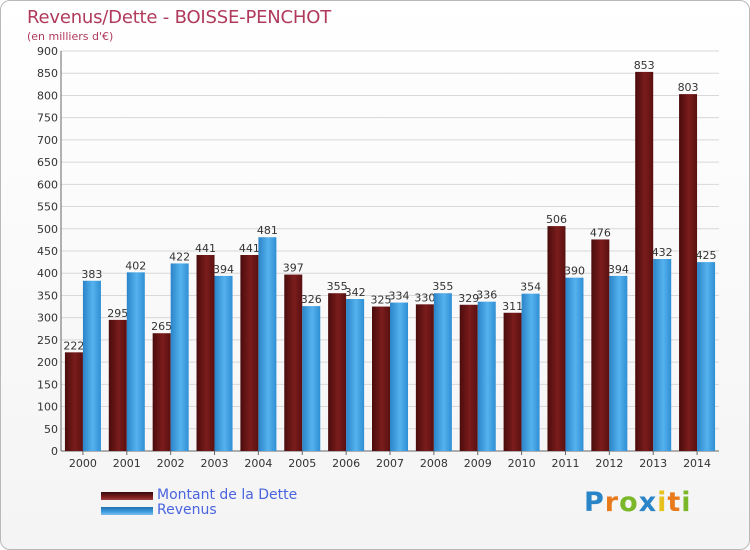 The image size is (750, 550). I want to click on x-tick-label: 2010, so click(522, 463).